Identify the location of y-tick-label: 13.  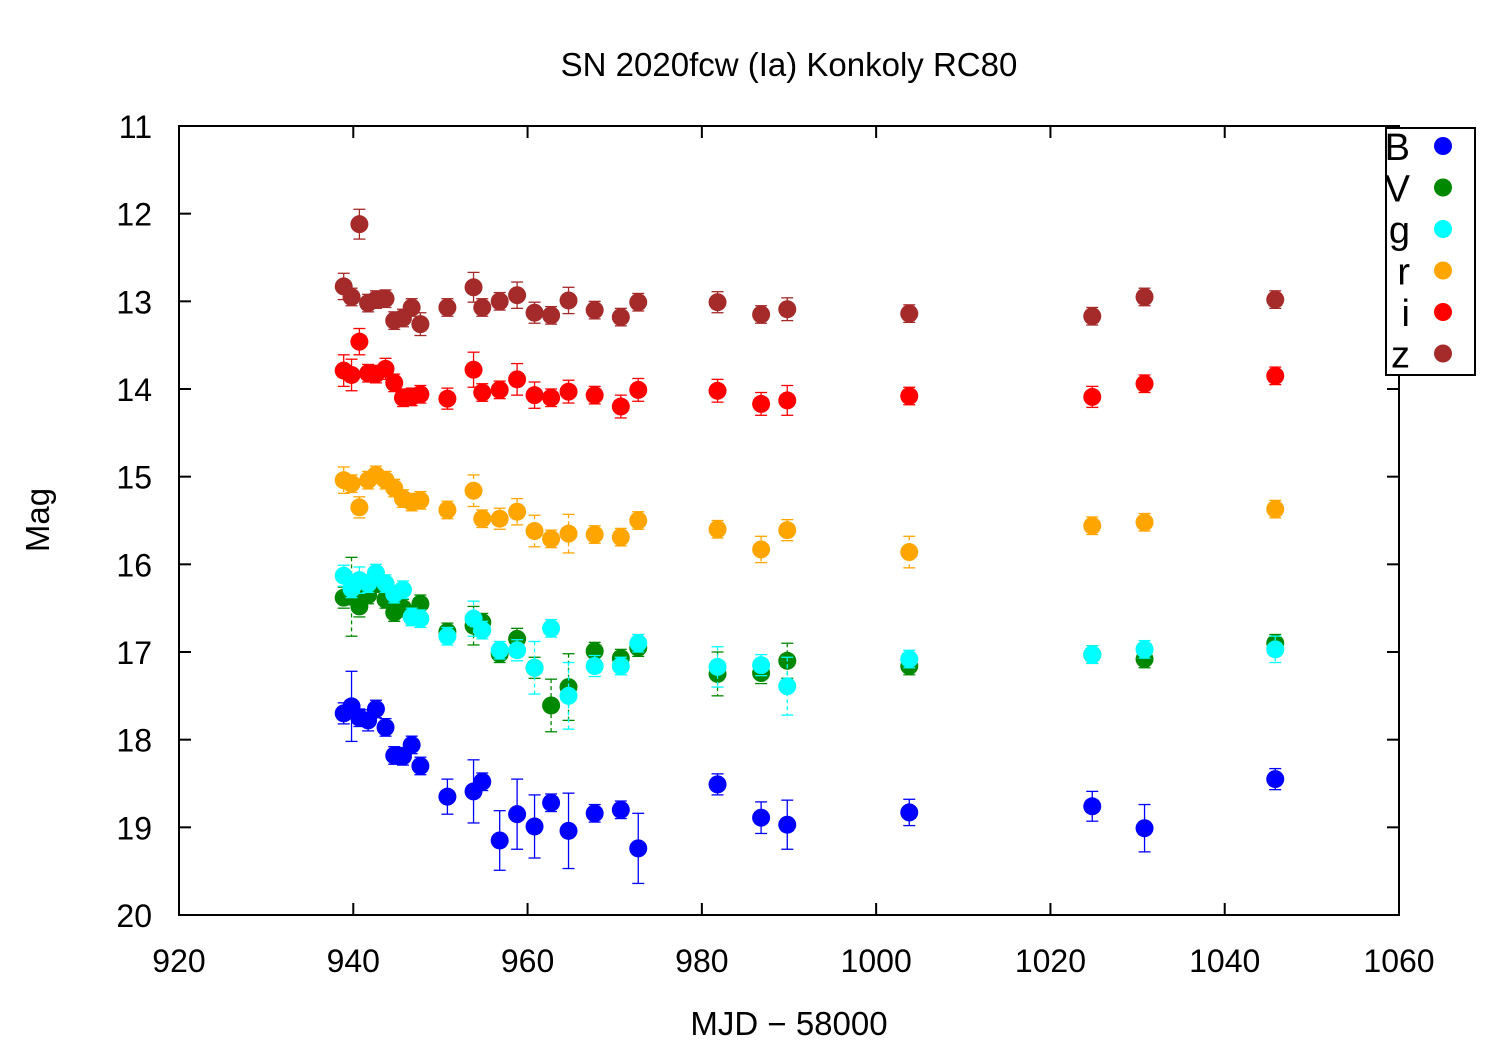
(134, 302).